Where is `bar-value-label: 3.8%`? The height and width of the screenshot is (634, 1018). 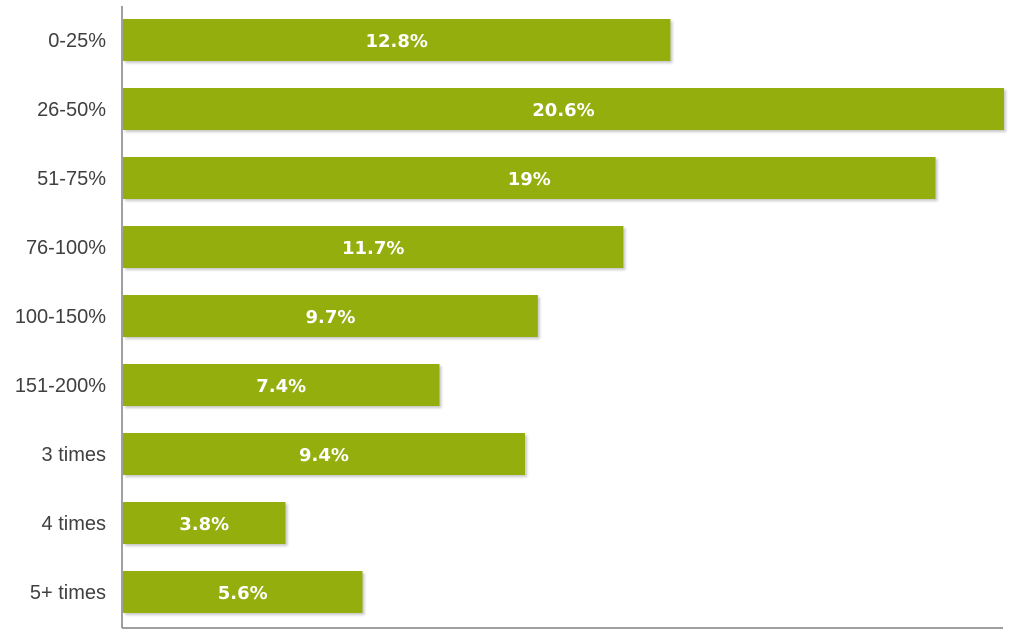
bar-value-label: 3.8% is located at coordinates (204, 524).